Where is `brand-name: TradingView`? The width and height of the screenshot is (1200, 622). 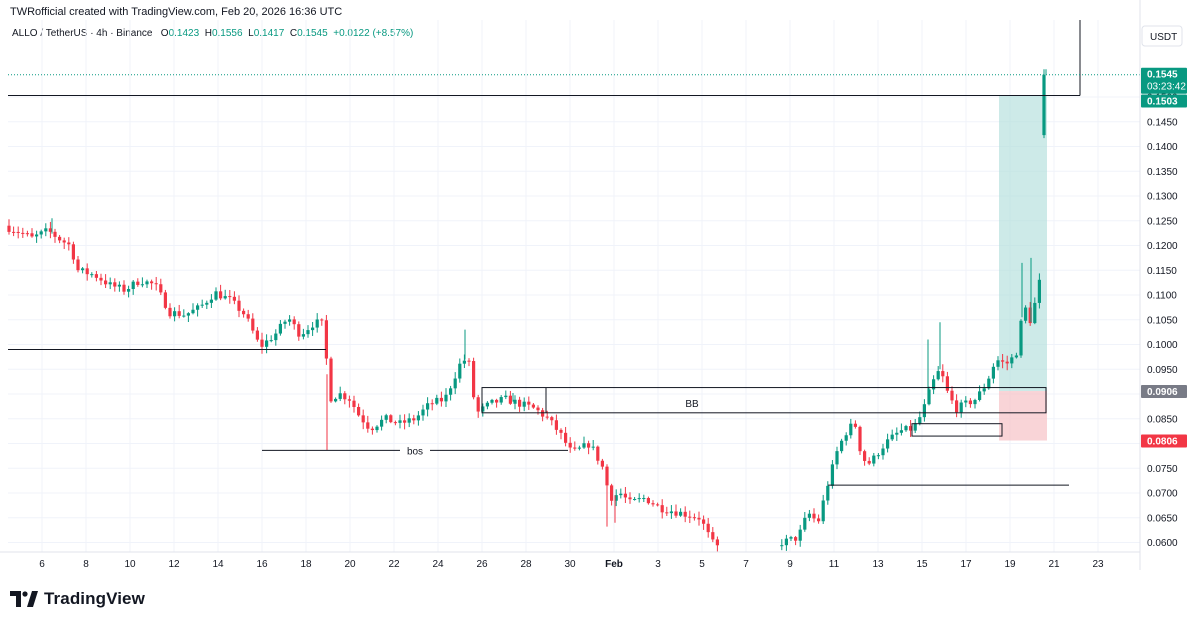
brand-name: TradingView is located at coordinates (94, 598).